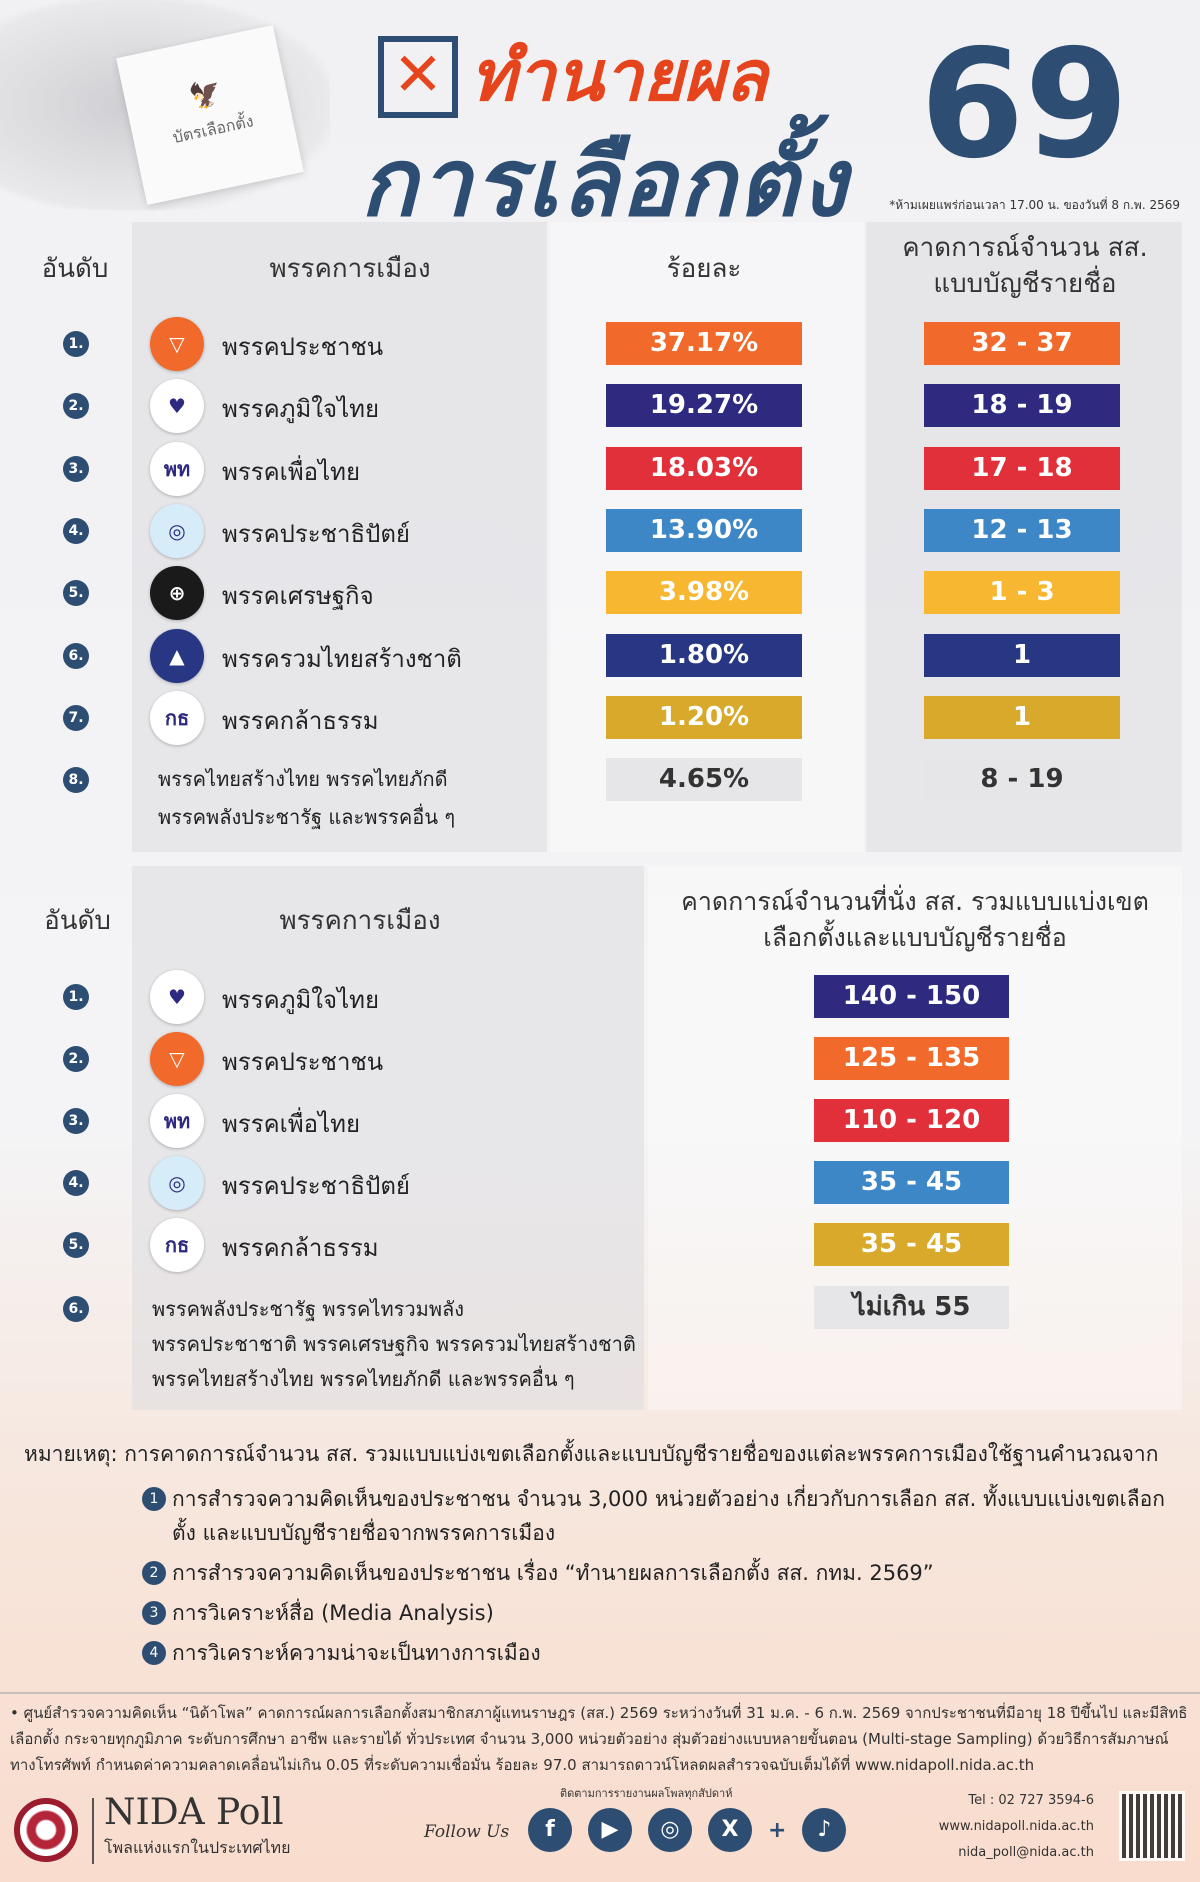 This screenshot has height=1882, width=1200. Describe the element at coordinates (213, 129) in the screenshot. I see `ballot-text: บัตรเลือกตั้ง` at that location.